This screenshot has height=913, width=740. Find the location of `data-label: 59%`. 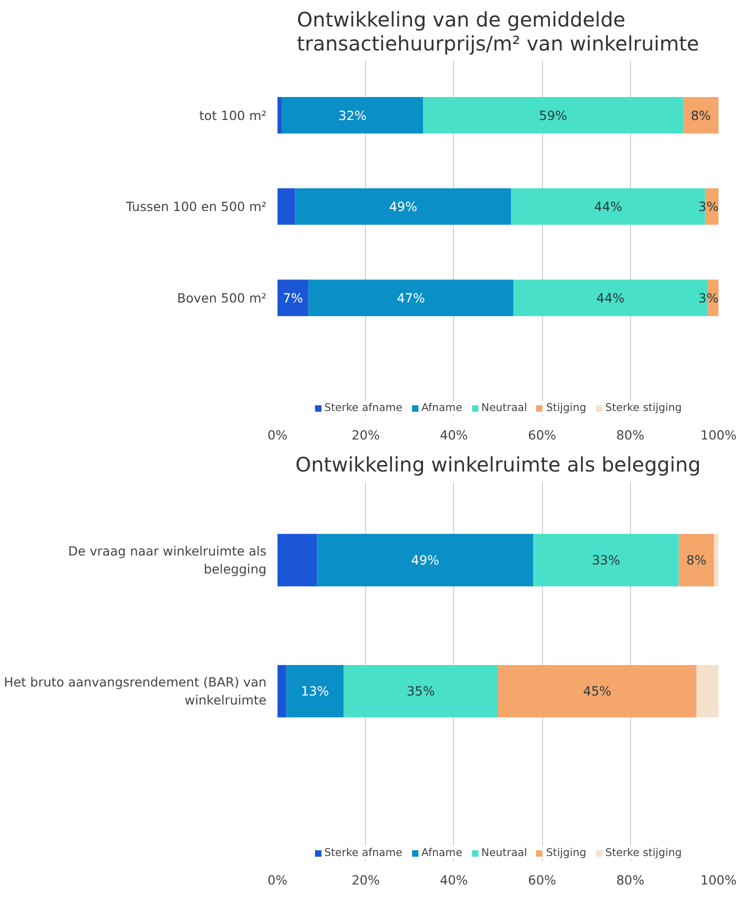

data-label: 59% is located at coordinates (553, 115).